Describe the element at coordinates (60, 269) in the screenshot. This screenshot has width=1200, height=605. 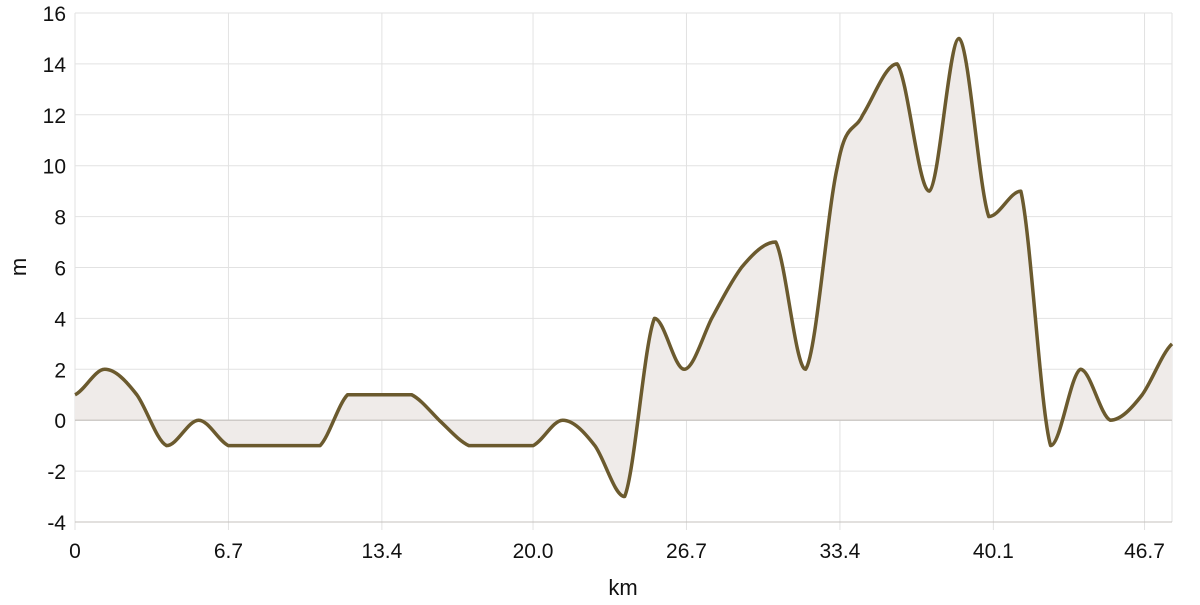
I see `y-tick-label: 6` at that location.